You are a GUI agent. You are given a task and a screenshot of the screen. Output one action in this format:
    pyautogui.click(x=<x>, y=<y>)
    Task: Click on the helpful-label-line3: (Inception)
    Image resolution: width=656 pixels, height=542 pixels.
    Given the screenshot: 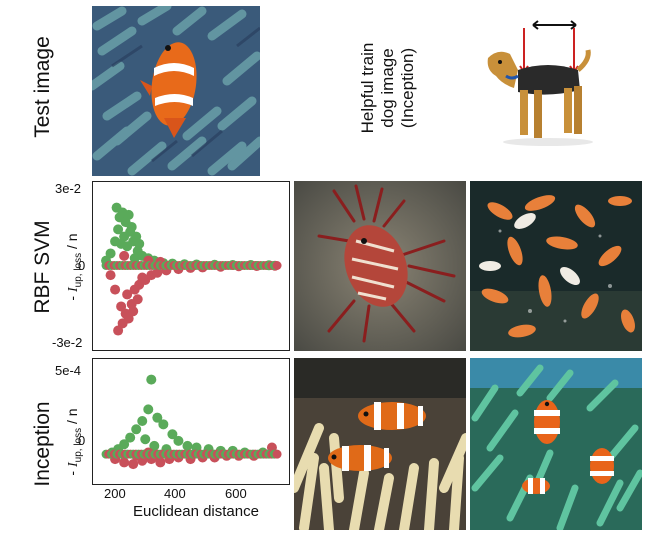 What is the action you would take?
    pyautogui.click(x=407, y=88)
    